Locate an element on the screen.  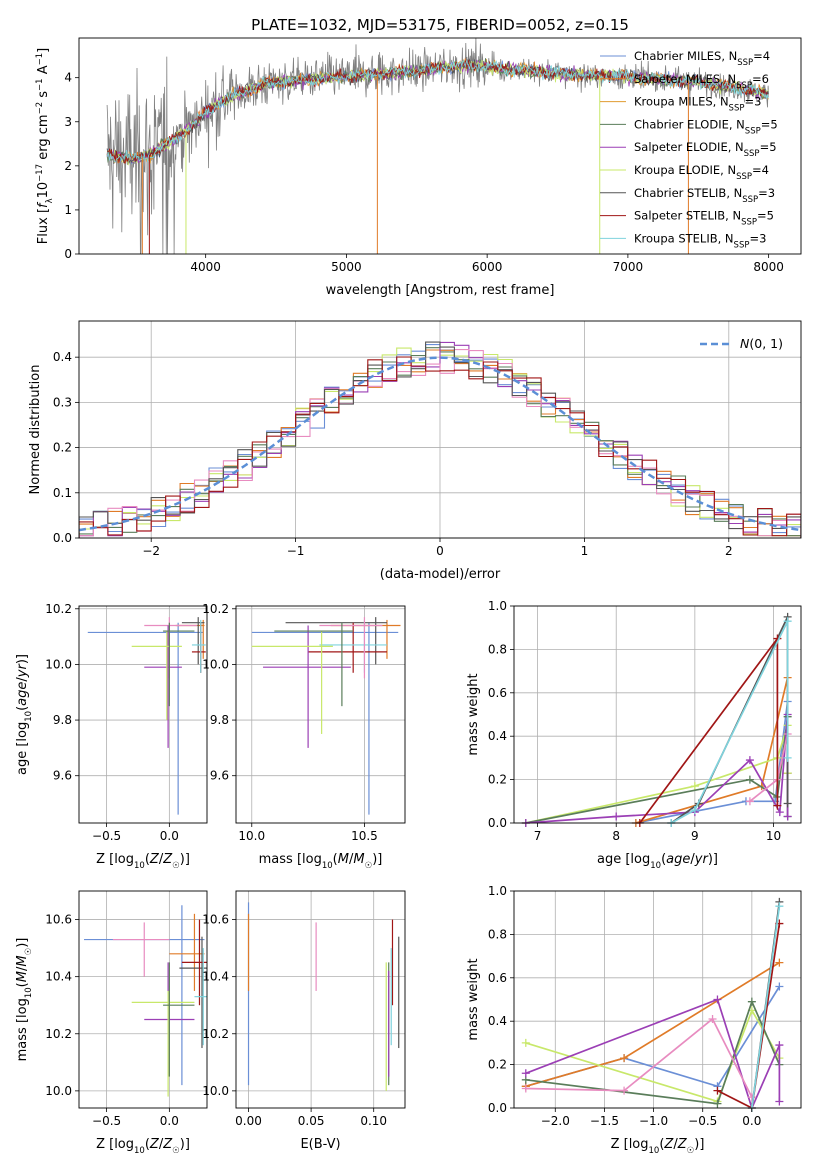
histogram-series is located at coordinates (440, 439).